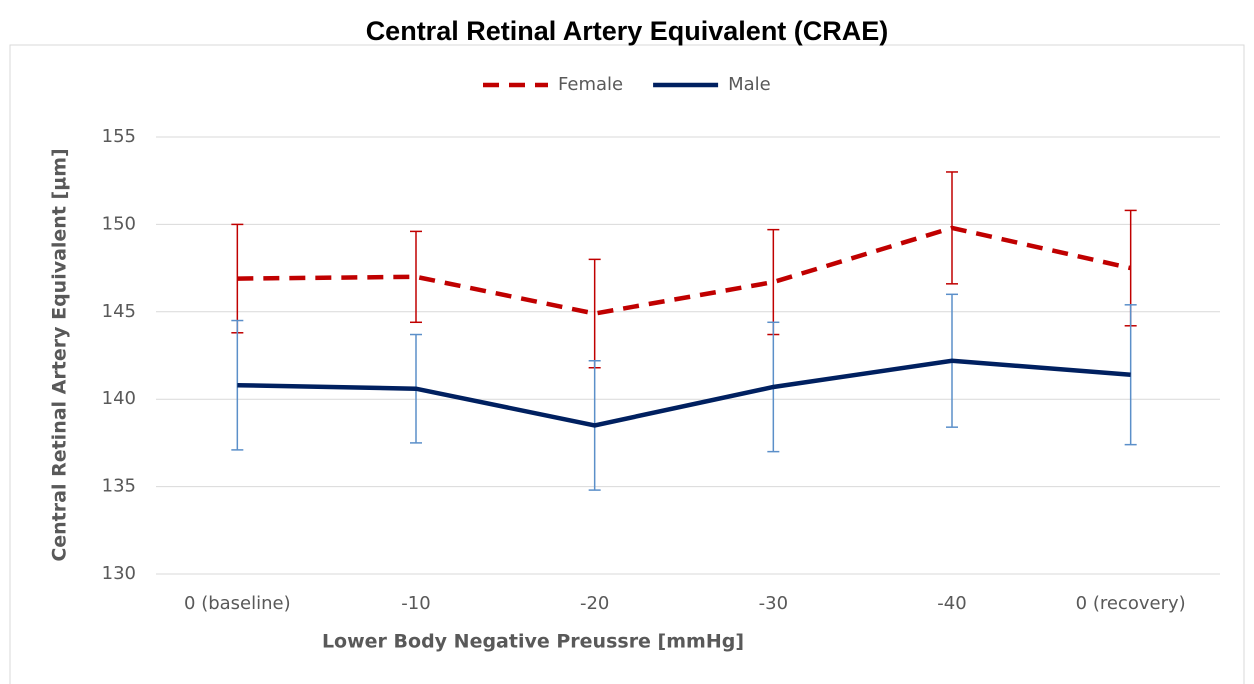  Describe the element at coordinates (773, 603) in the screenshot. I see `x-tick-label: -30` at that location.